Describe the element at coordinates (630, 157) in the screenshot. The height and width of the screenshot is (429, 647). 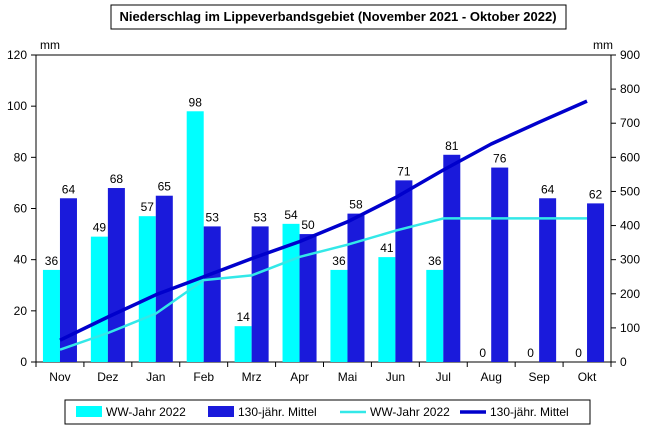
I see `y-right-tick-label: 600` at that location.